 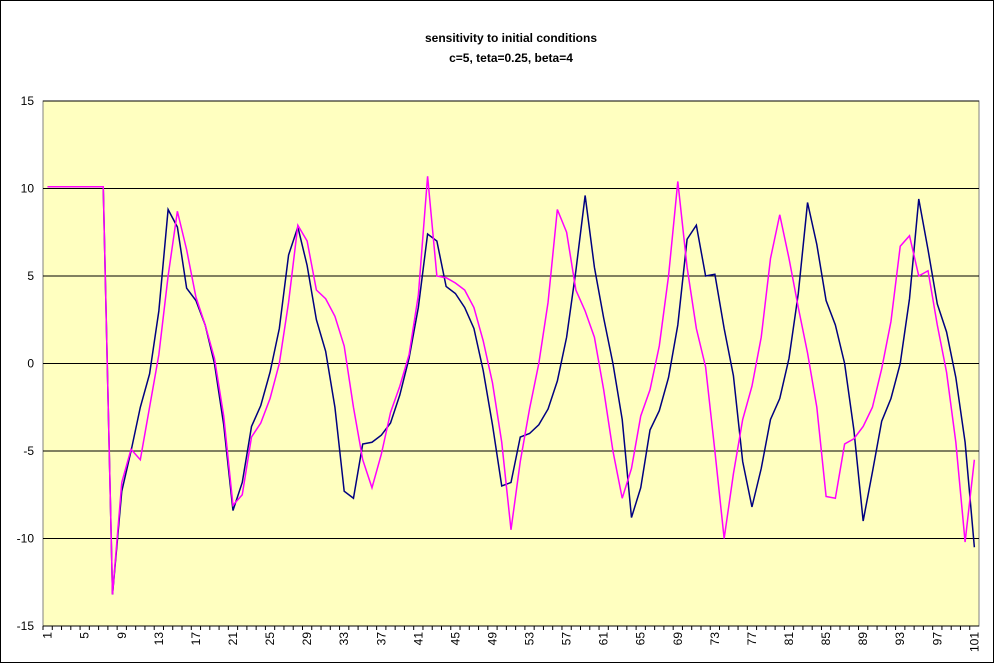 I want to click on x-tick-label: 65, so click(x=641, y=639).